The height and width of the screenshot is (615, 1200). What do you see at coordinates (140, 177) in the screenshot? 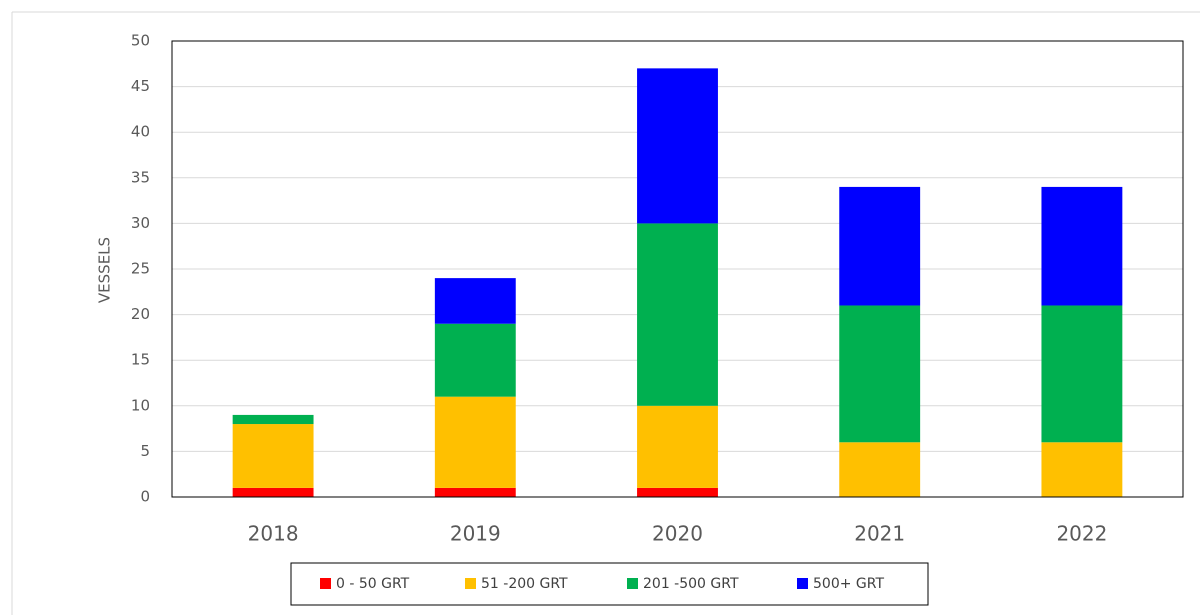
I see `y-tick-label: 35` at bounding box center [140, 177].